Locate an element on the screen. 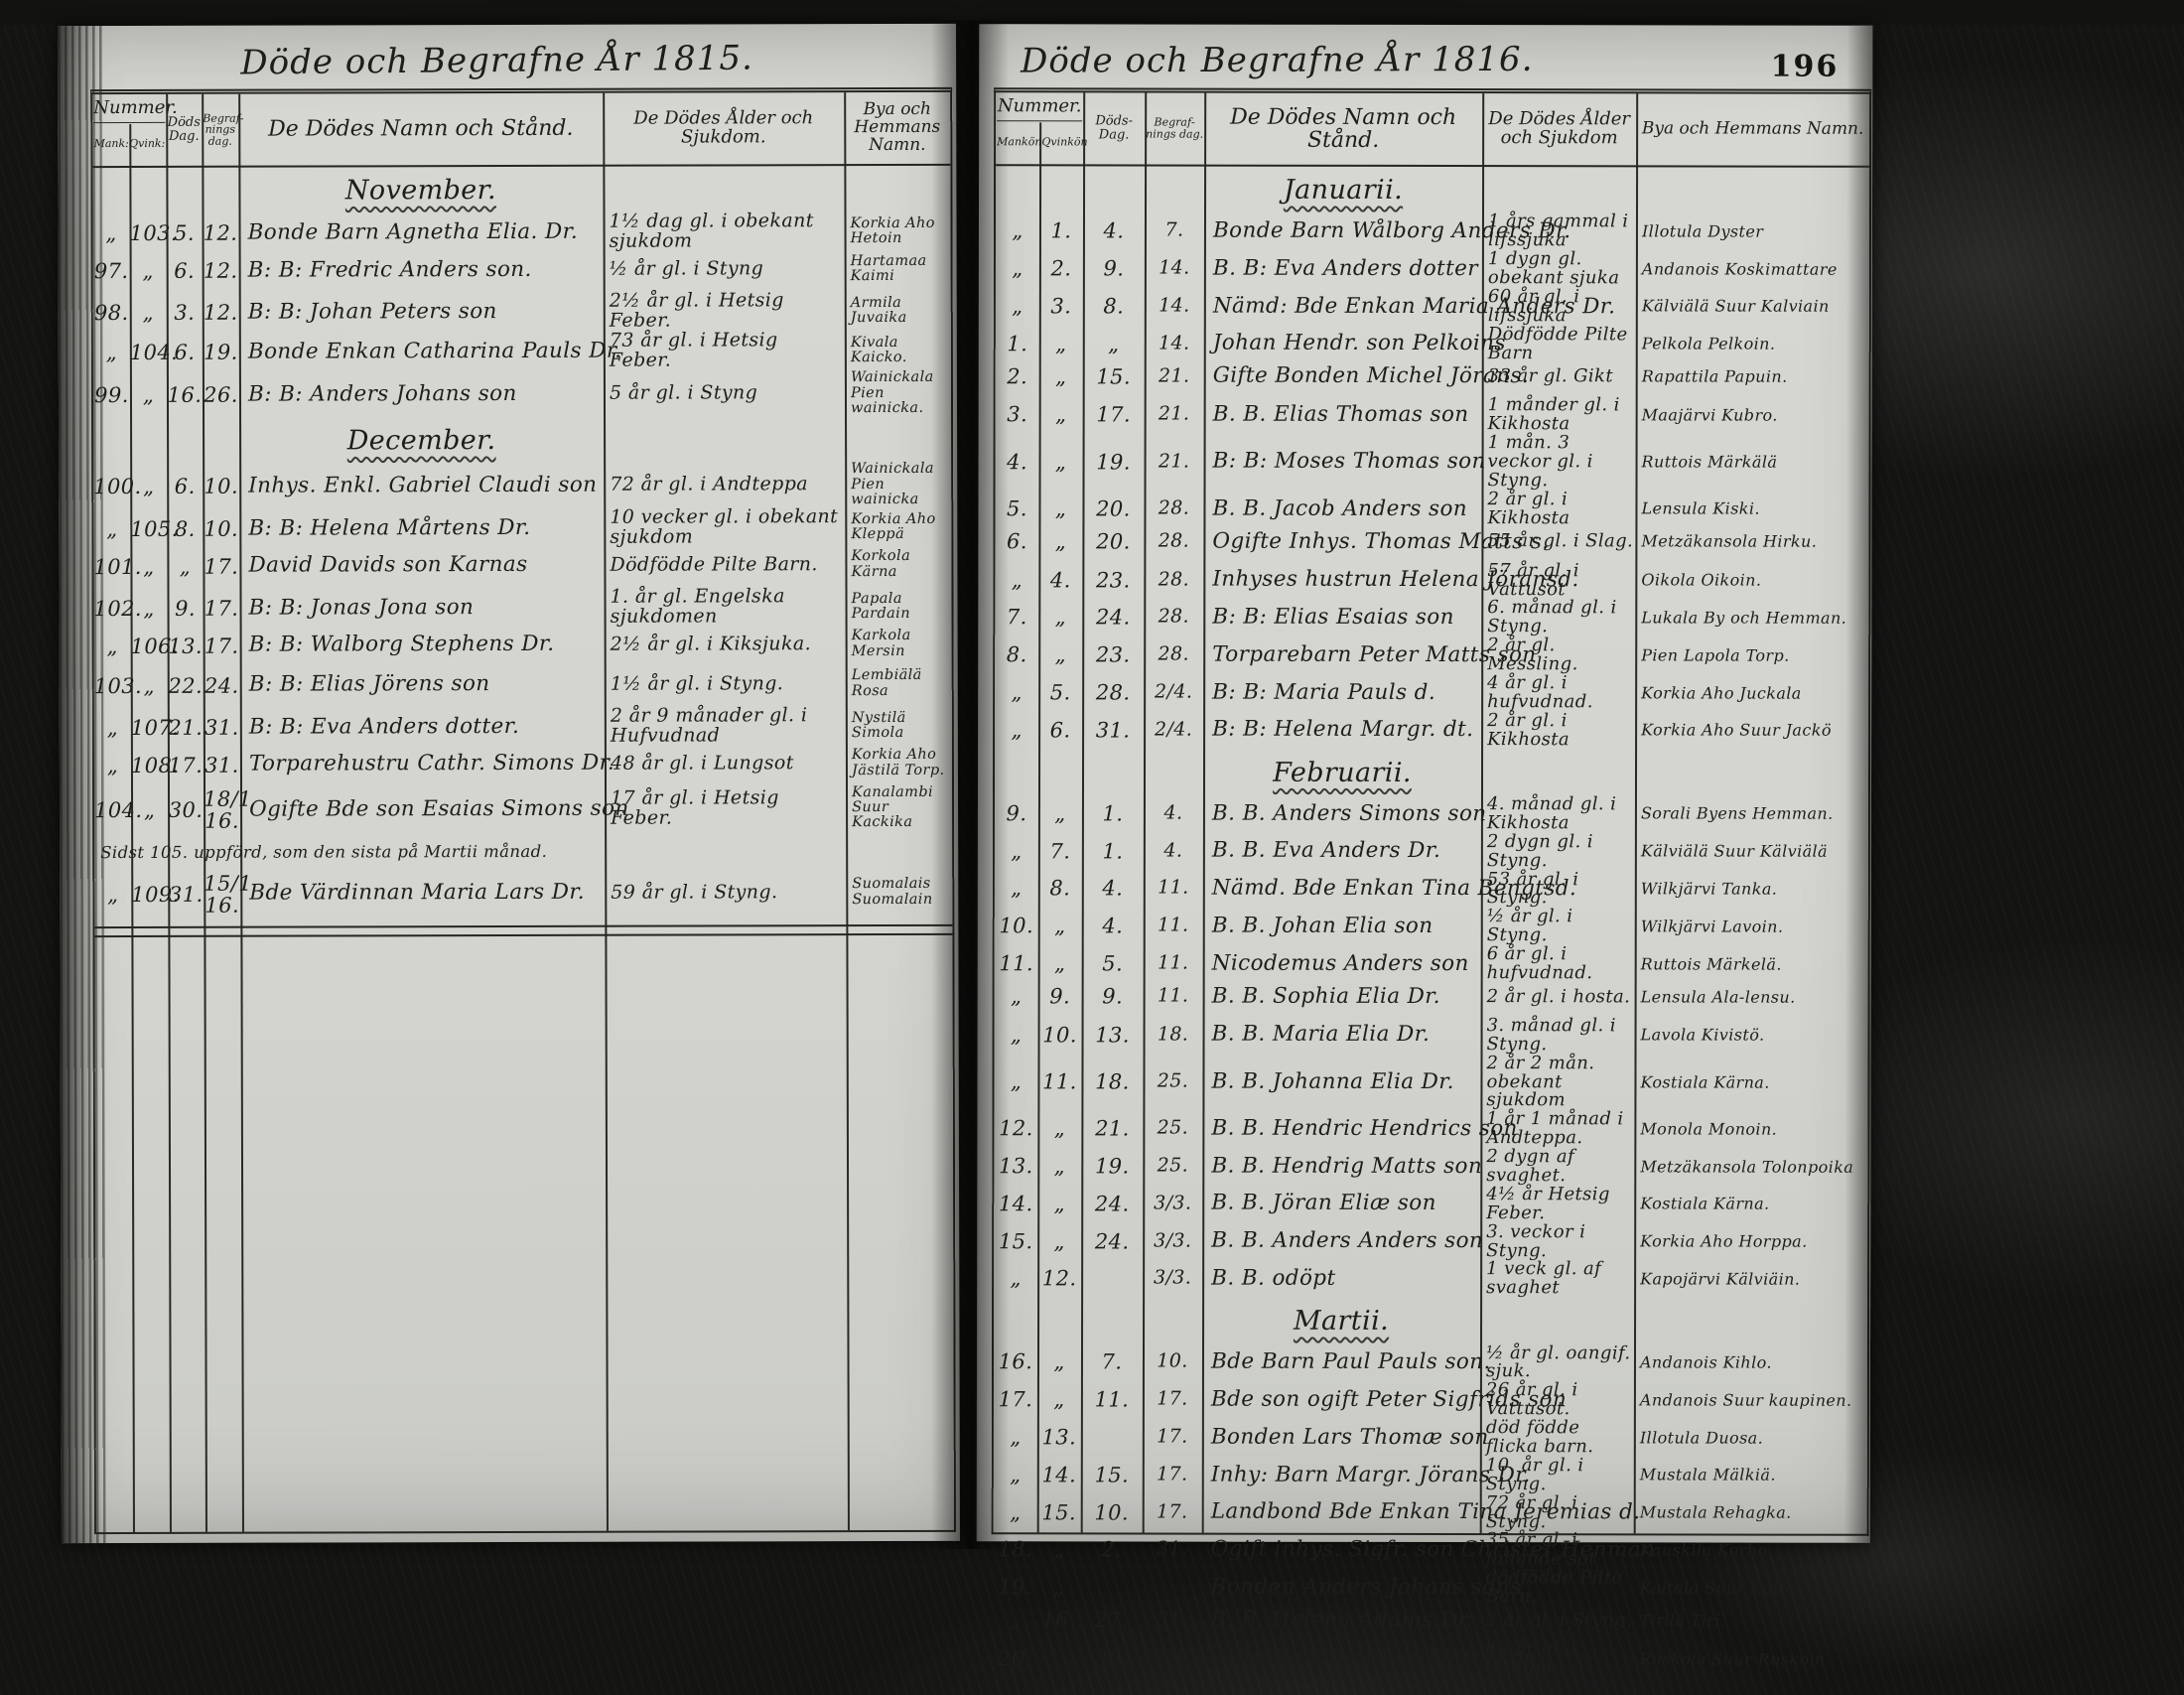  burial-day: 14. is located at coordinates (1174, 306).